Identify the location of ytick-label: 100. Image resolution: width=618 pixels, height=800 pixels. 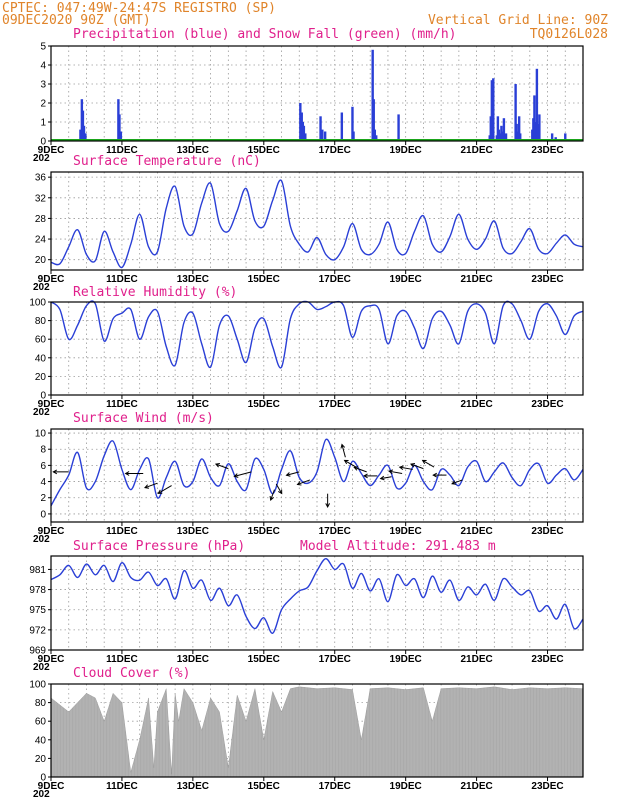
(37, 303).